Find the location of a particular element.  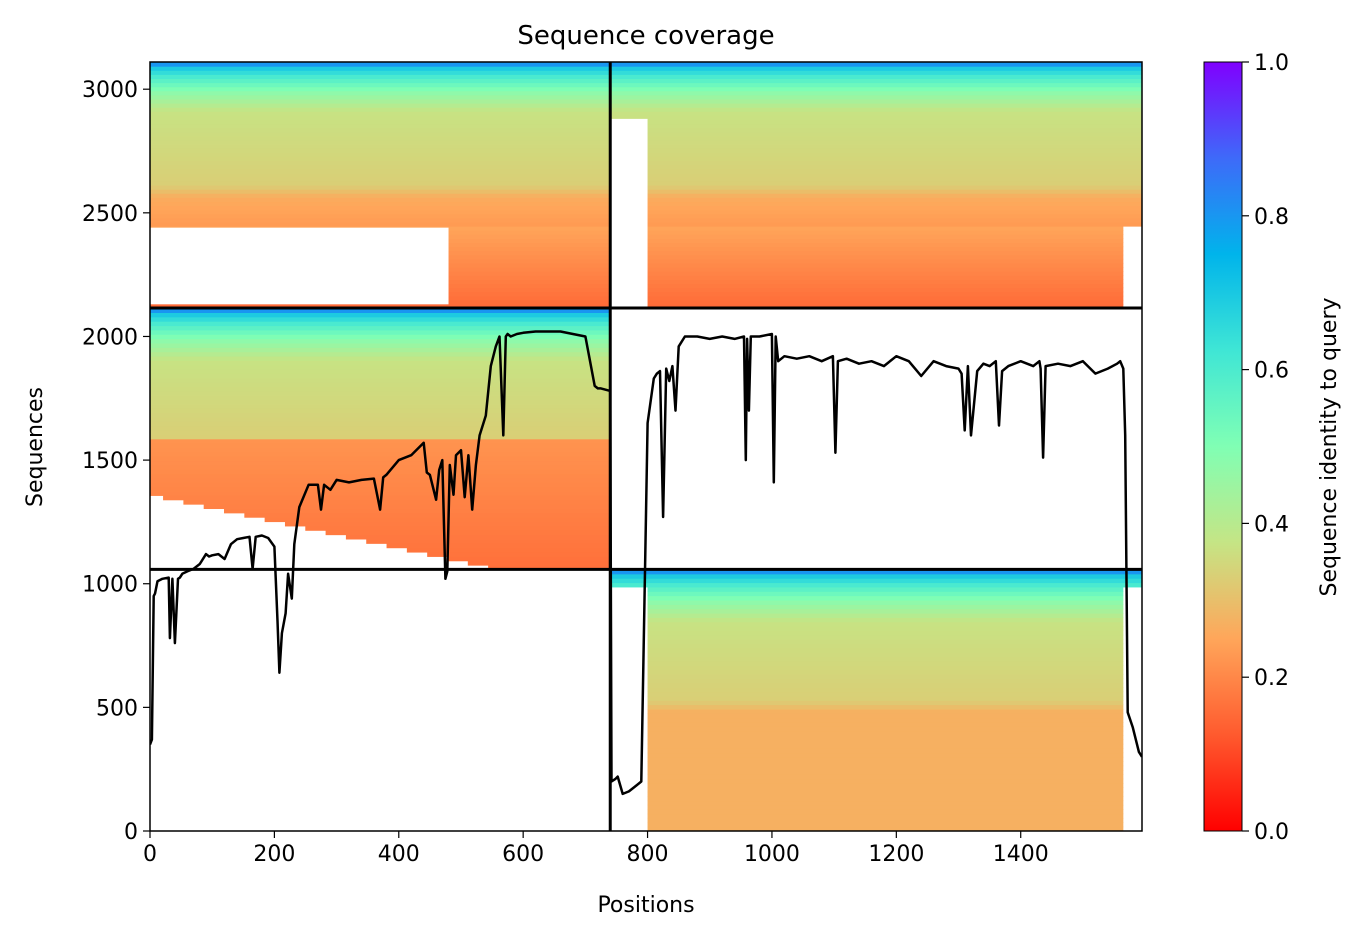

x-axis-ticks: 0 200 400 600 800 1000 1200 1400 is located at coordinates (596, 849).